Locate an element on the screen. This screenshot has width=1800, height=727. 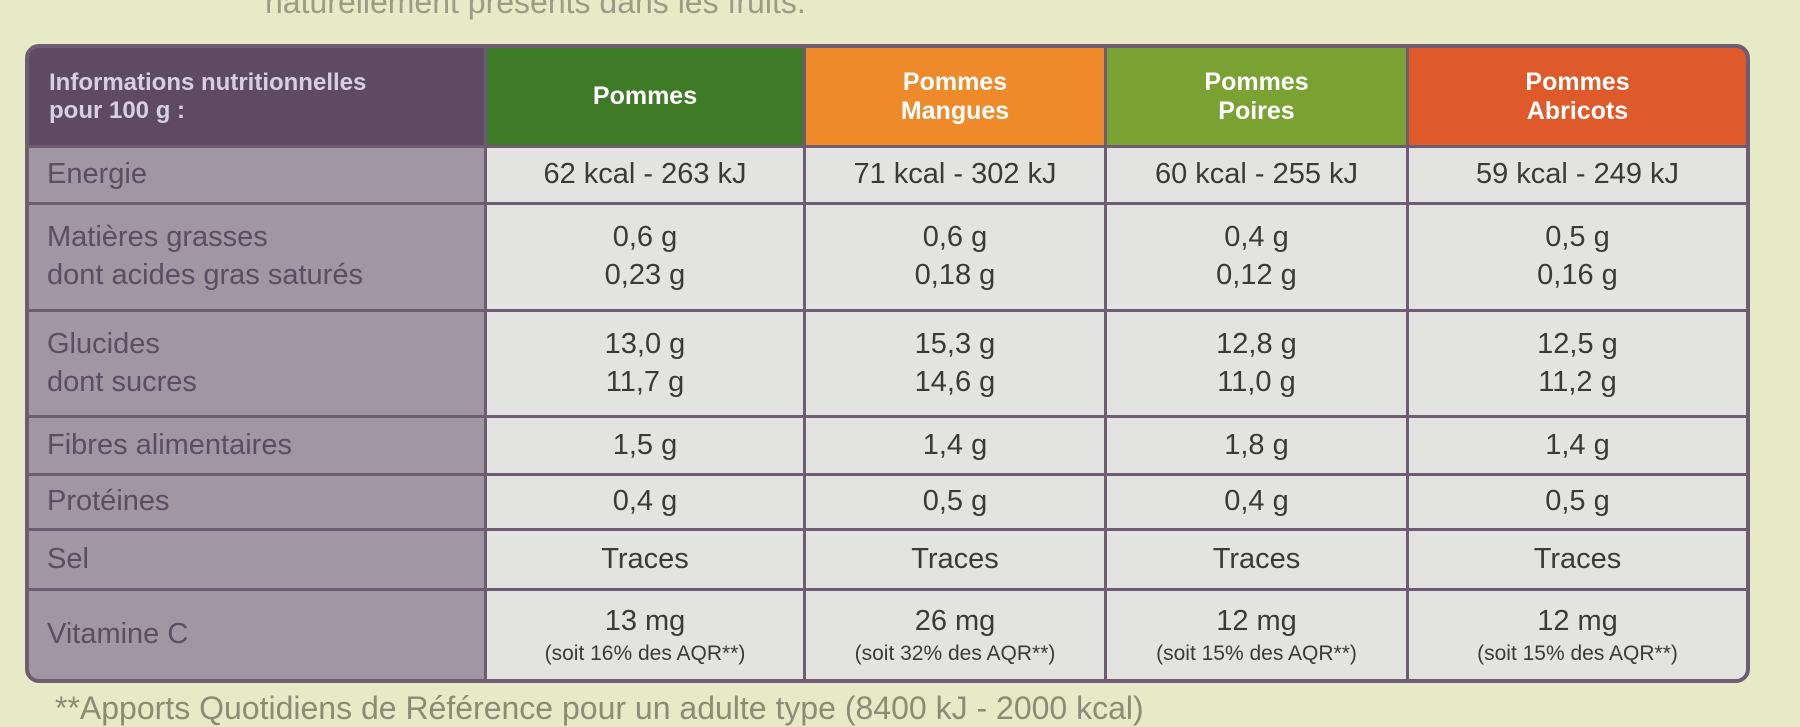
header-text: pour 100 g : is located at coordinates (117, 110).